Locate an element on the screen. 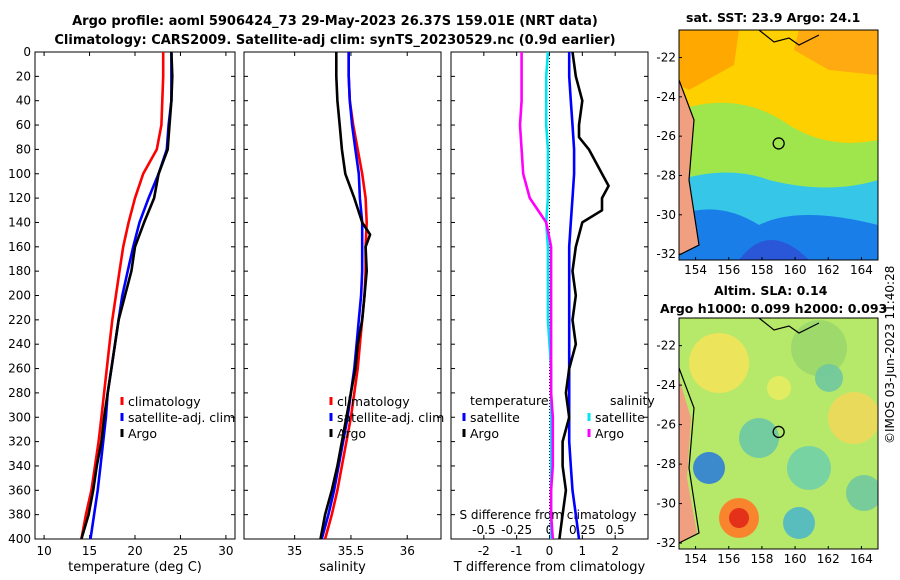 The image size is (900, 580). x-tick-label: 30 is located at coordinates (225, 551).